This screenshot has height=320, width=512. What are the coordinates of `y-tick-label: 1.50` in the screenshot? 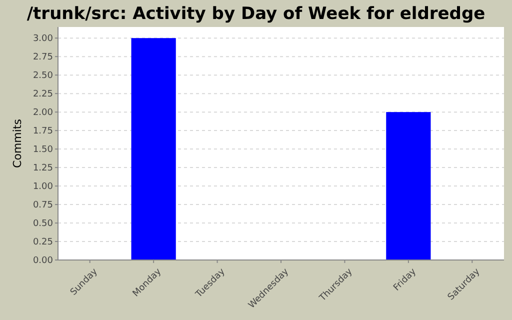 It's located at (43, 149).